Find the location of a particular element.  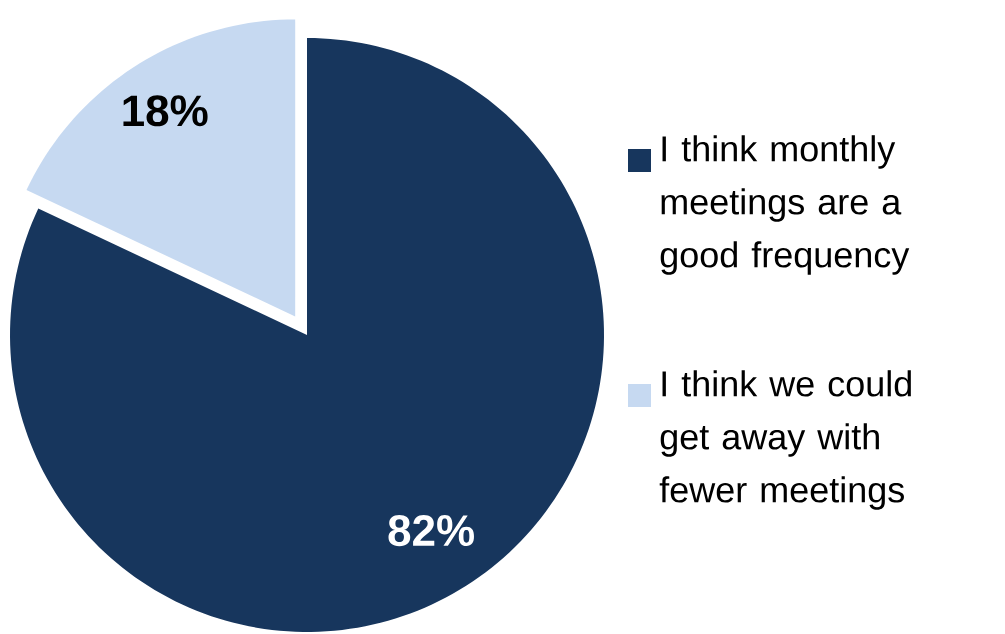

legend-label: I think we could get away with fewer meetings is located at coordinates (785, 440).